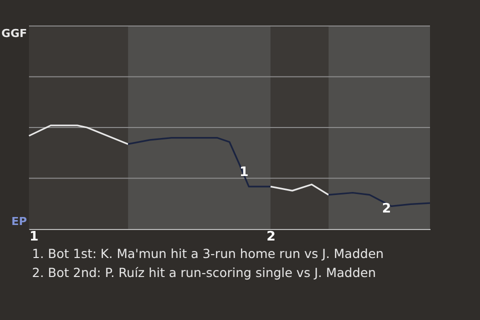 Image resolution: width=480 pixels, height=320 pixels. Describe the element at coordinates (204, 273) in the screenshot. I see `text: 2. Bot 2nd: P. Ruíz hit a run-scoring single vs J. Madden` at that location.